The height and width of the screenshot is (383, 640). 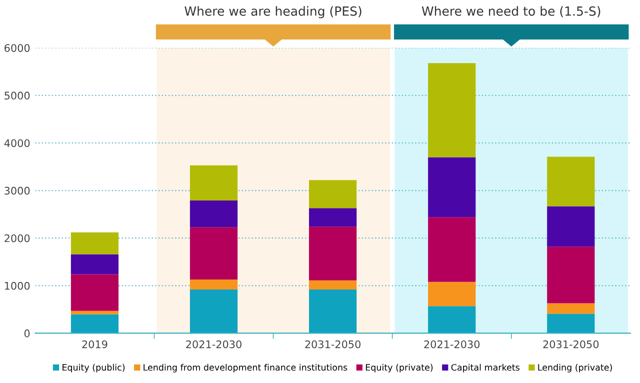 What do you see at coordinates (17, 286) in the screenshot?
I see `y-tick-label: 1000` at bounding box center [17, 286].